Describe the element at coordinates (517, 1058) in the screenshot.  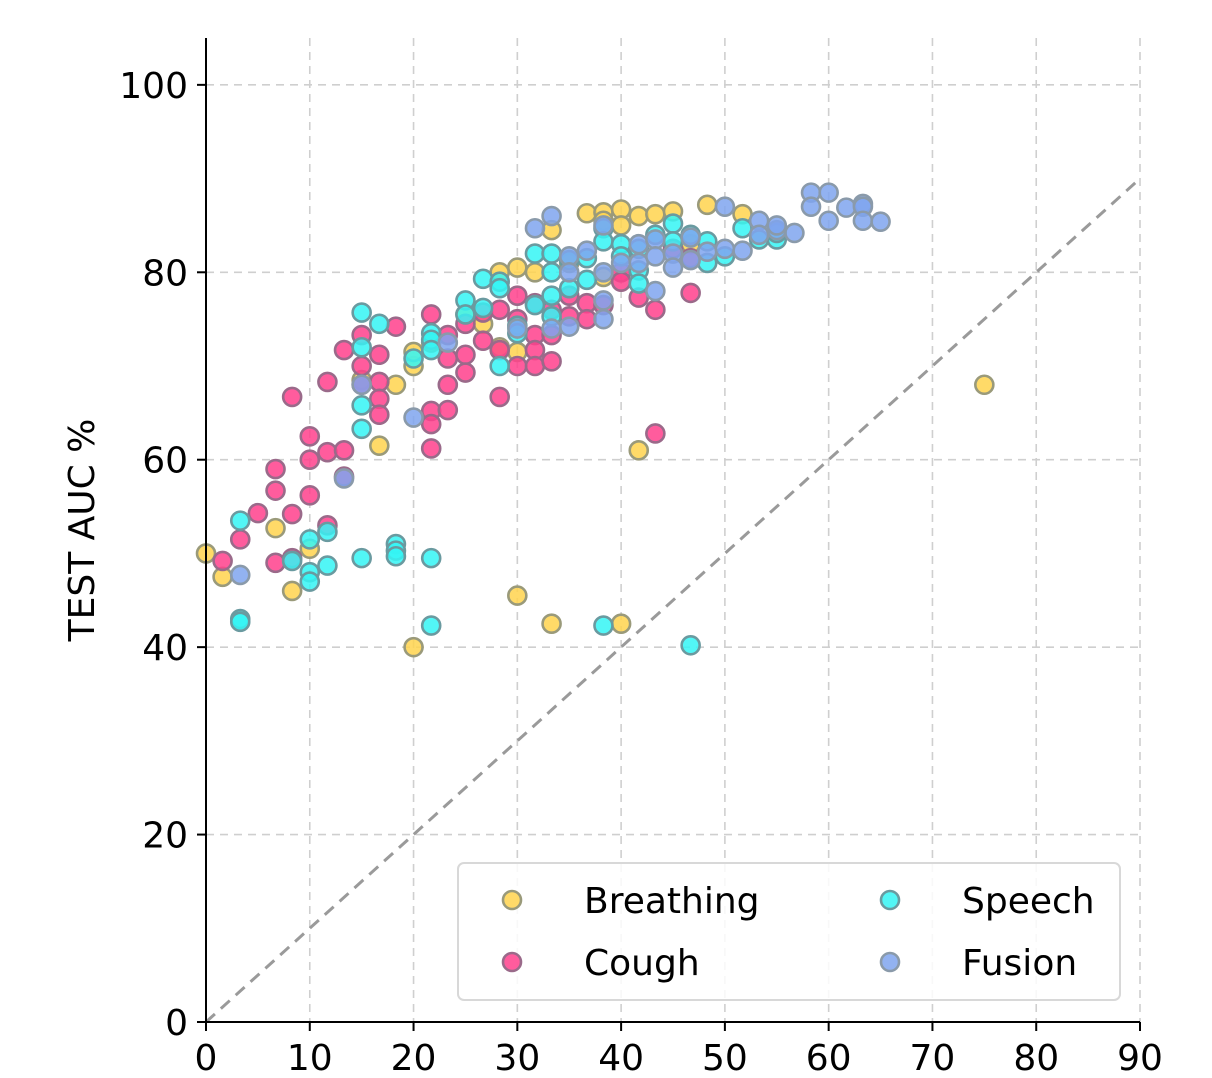
I see `x-tick-label-30: 30` at that location.